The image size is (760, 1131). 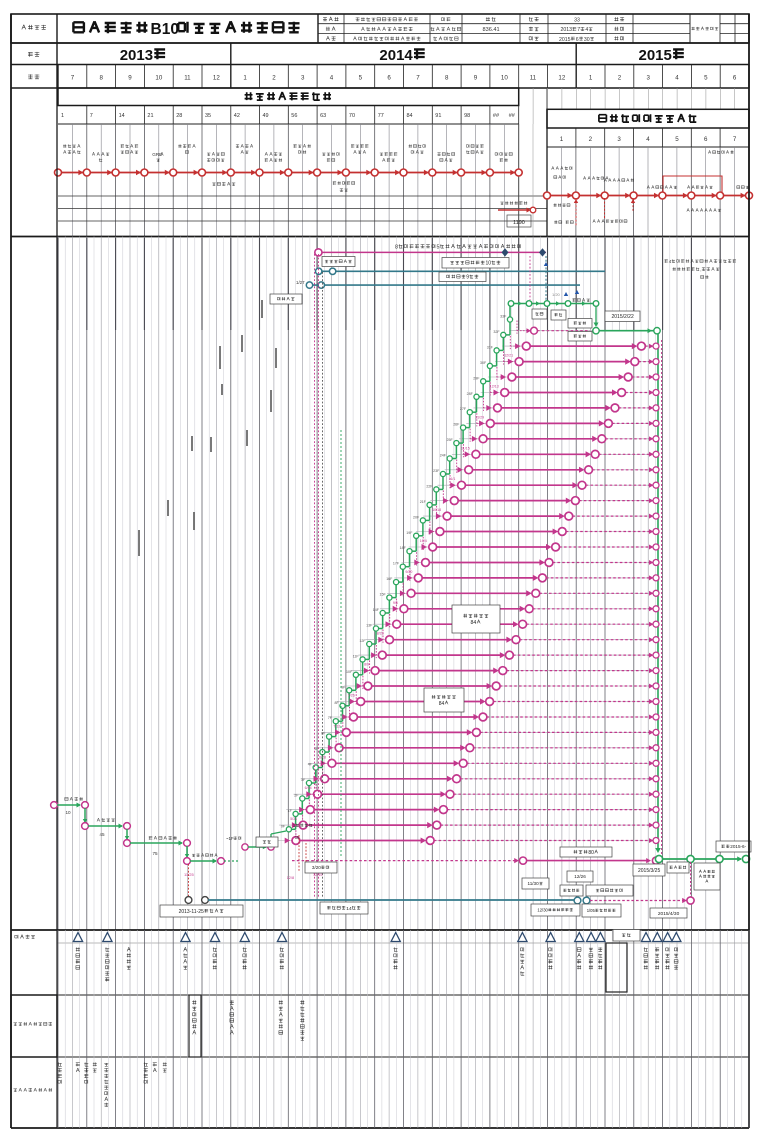 I want to click on svg-text: 33F, so click(x=503, y=317).